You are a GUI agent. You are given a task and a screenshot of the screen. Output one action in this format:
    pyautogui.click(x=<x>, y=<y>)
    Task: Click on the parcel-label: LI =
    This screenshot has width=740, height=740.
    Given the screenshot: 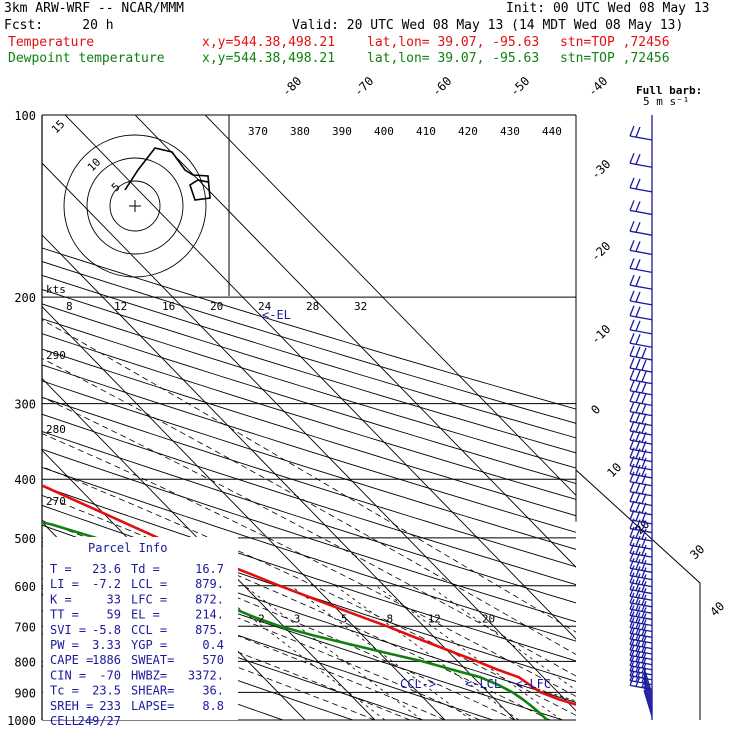 What is the action you would take?
    pyautogui.click(x=64, y=584)
    